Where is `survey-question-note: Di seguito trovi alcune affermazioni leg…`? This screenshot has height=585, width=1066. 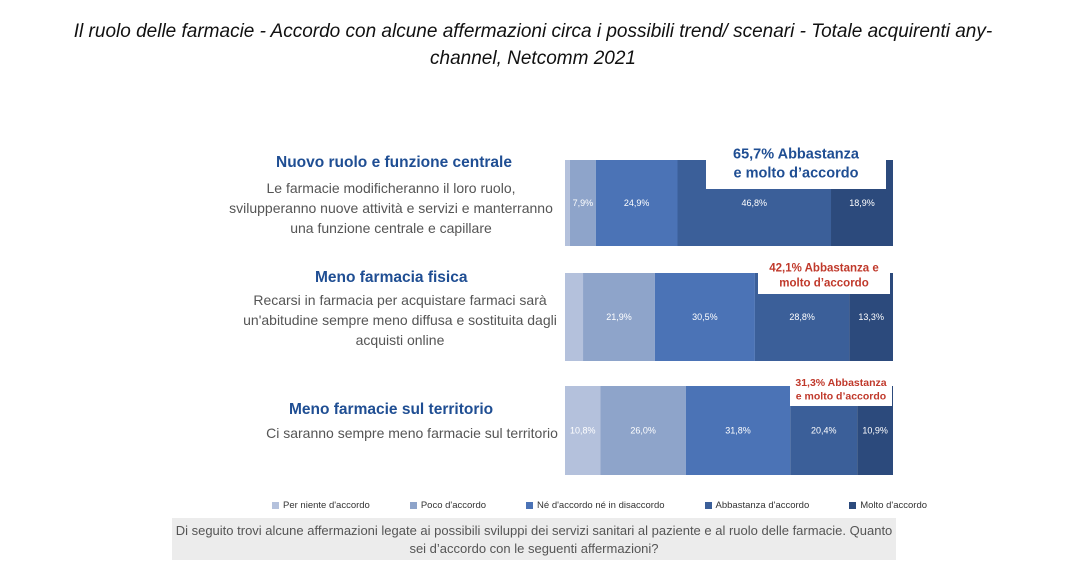
survey-question-note: Di seguito trovi alcune affermazioni leg… is located at coordinates (534, 539).